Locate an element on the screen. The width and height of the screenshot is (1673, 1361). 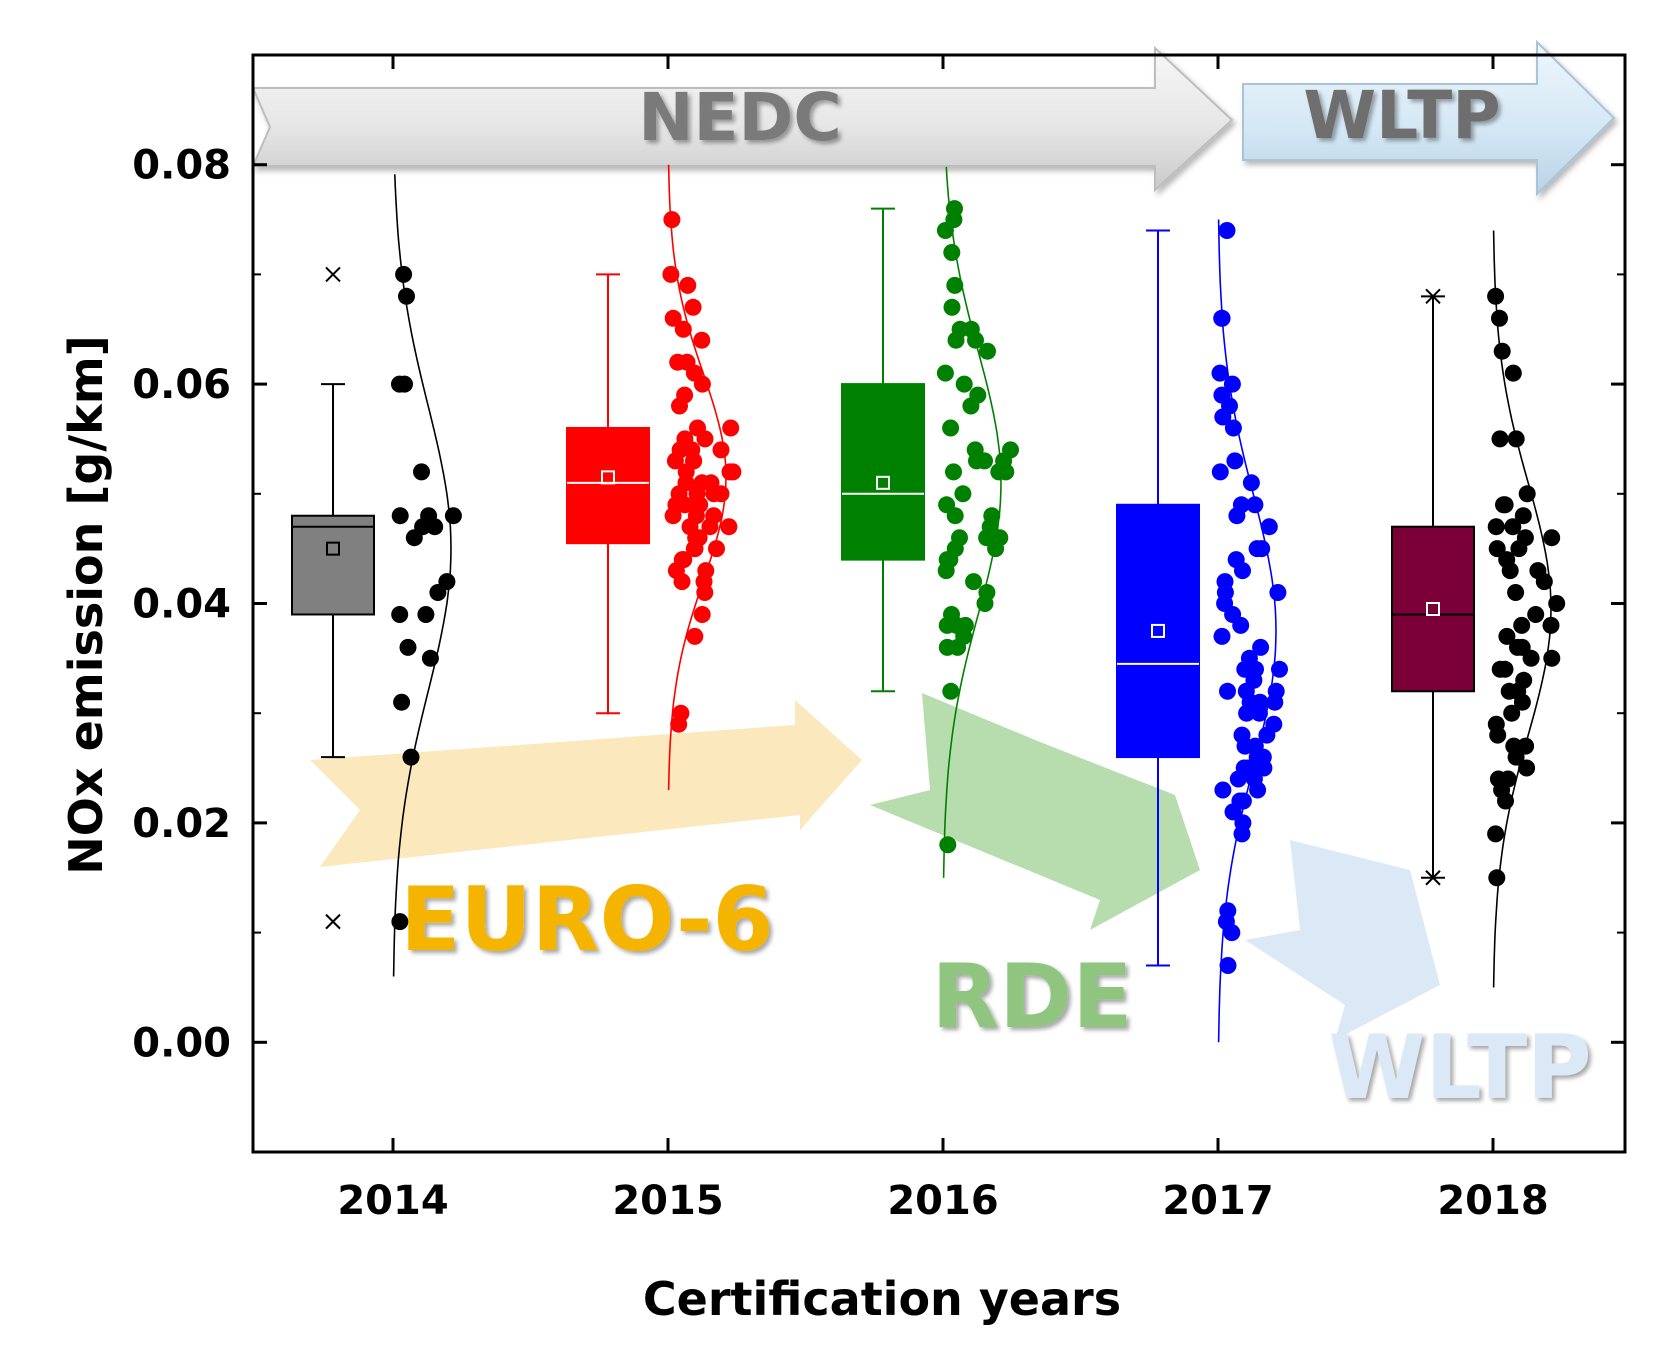
y-tick-label: 0.04 is located at coordinates (181, 605).